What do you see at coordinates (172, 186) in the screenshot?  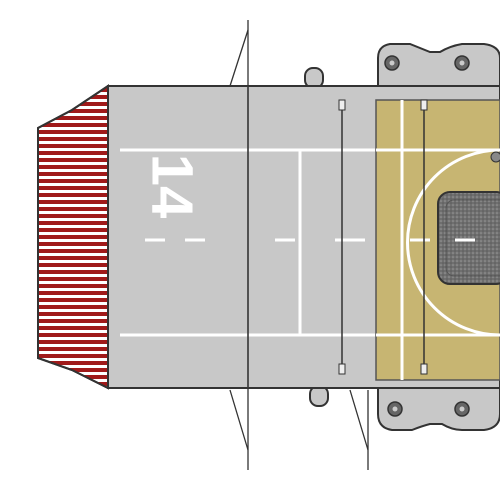 I see `deck-number: 14` at bounding box center [172, 186].